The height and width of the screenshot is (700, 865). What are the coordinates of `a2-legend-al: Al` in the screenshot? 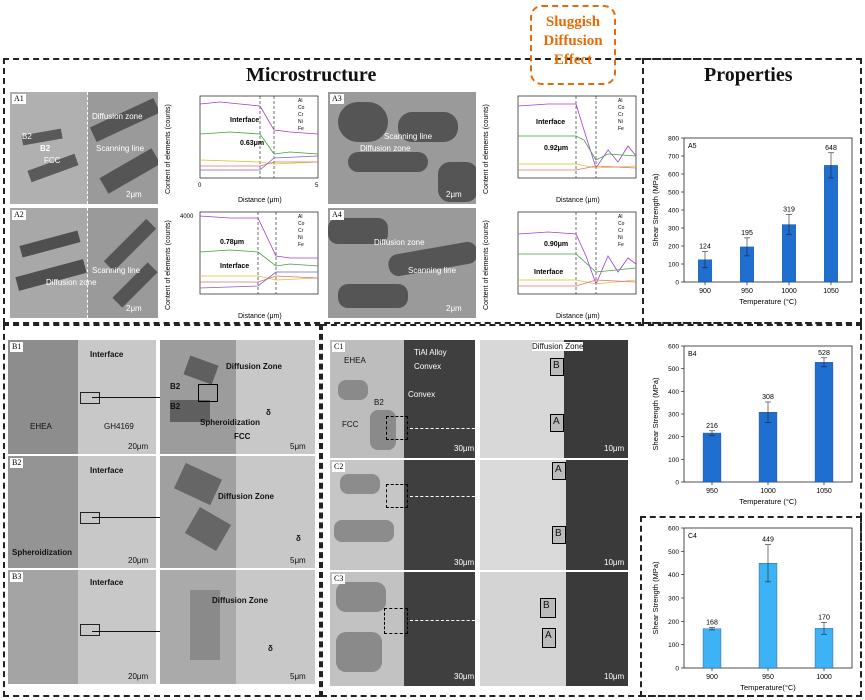 It's located at (300, 217).